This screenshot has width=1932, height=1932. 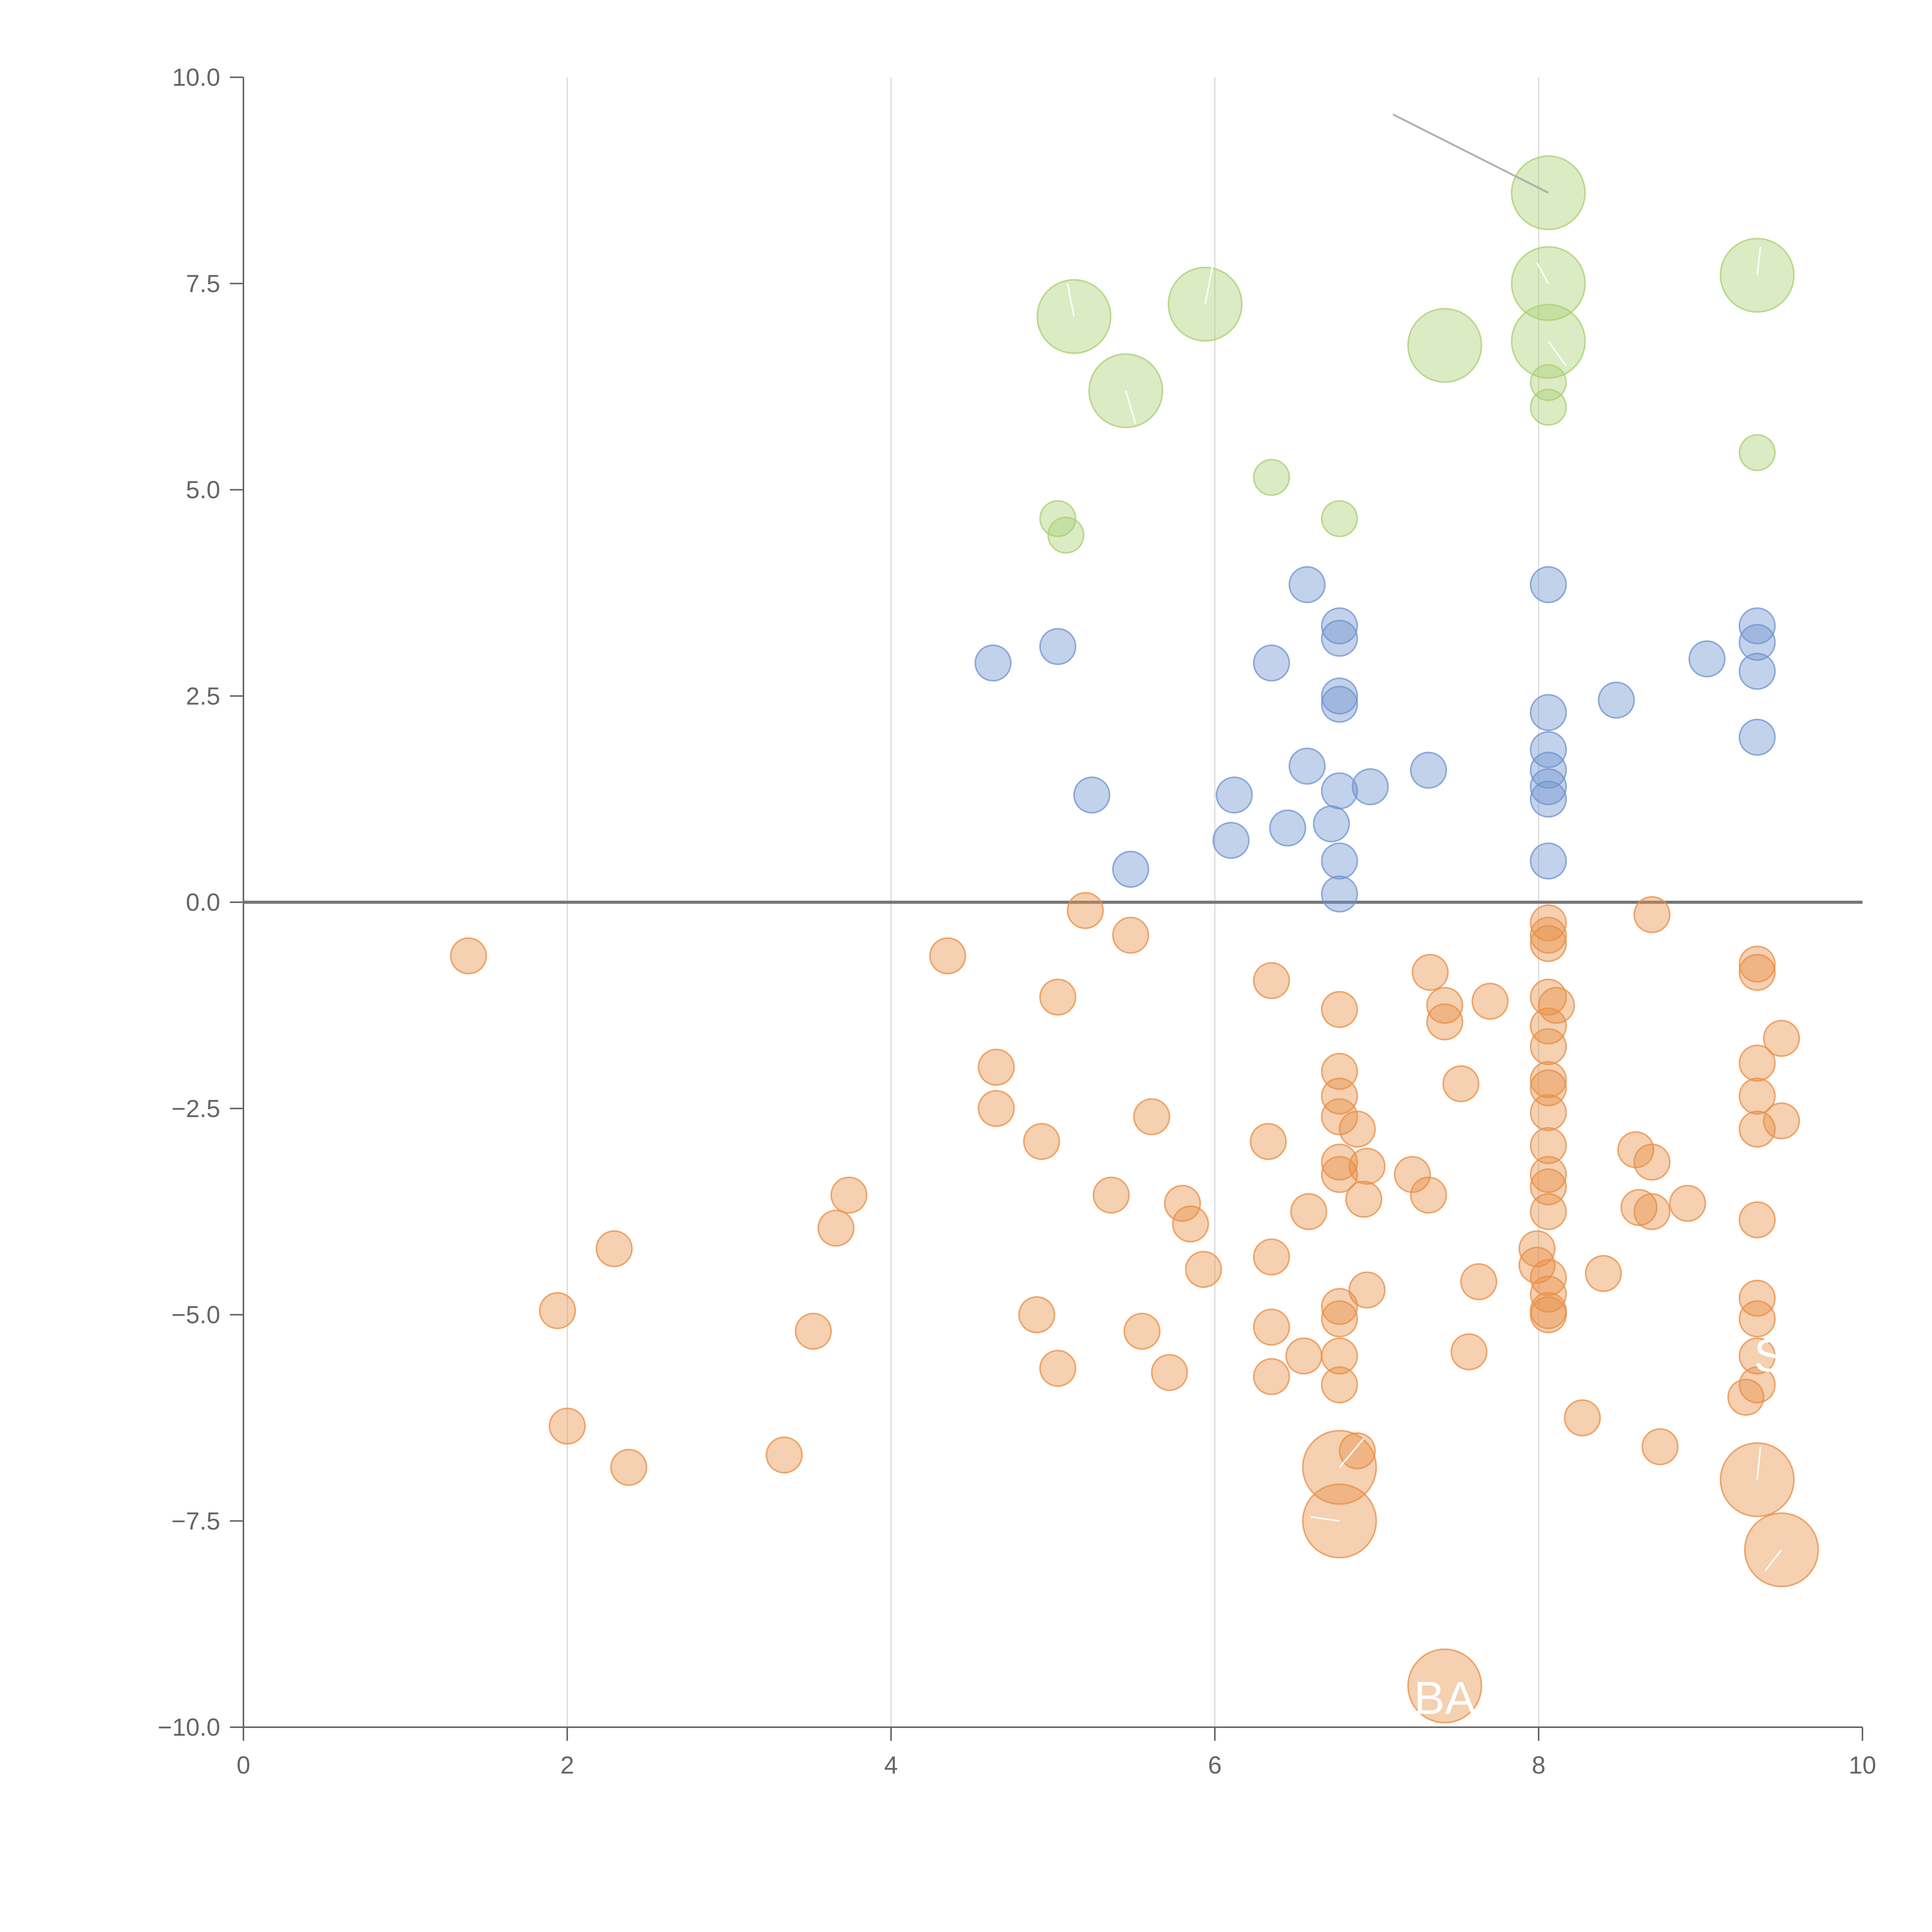 What do you see at coordinates (1215, 1765) in the screenshot?
I see `x-tick-label-3: 6` at bounding box center [1215, 1765].